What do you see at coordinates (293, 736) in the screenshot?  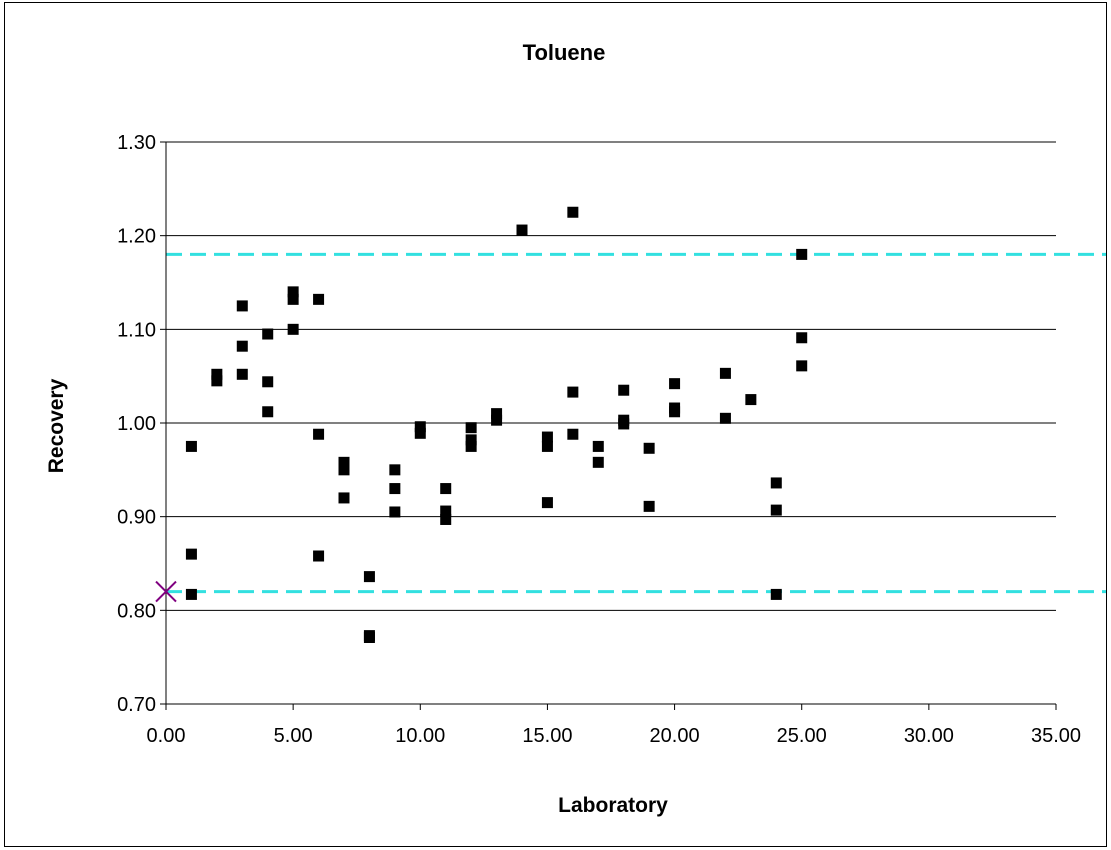 I see `x-tick-label: 5.00` at bounding box center [293, 736].